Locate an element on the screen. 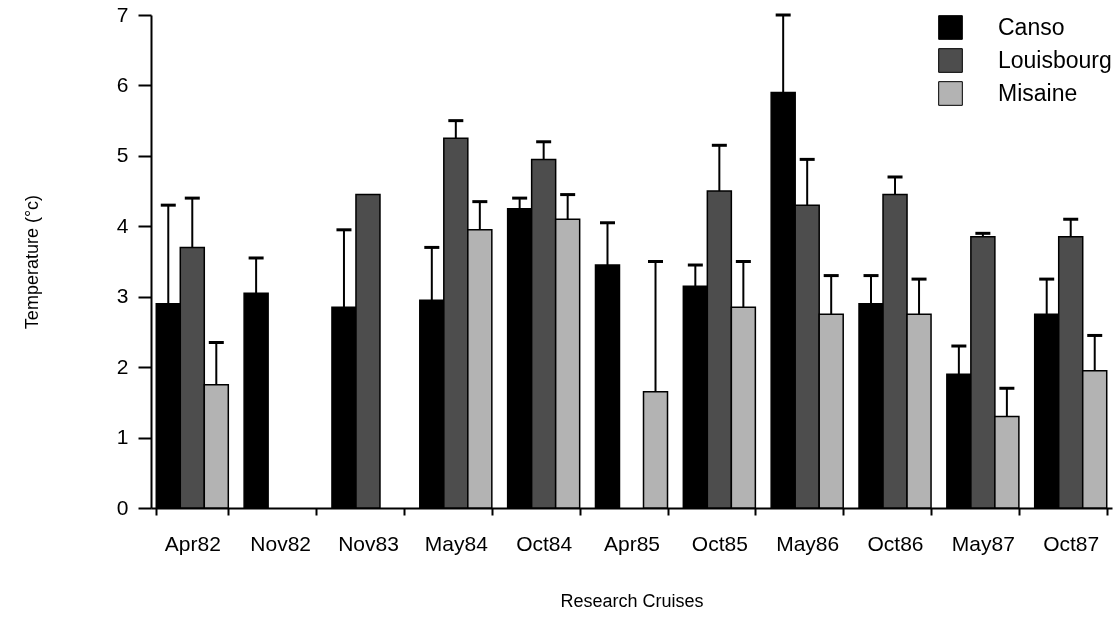  x-tick-label: May84 is located at coordinates (456, 543).